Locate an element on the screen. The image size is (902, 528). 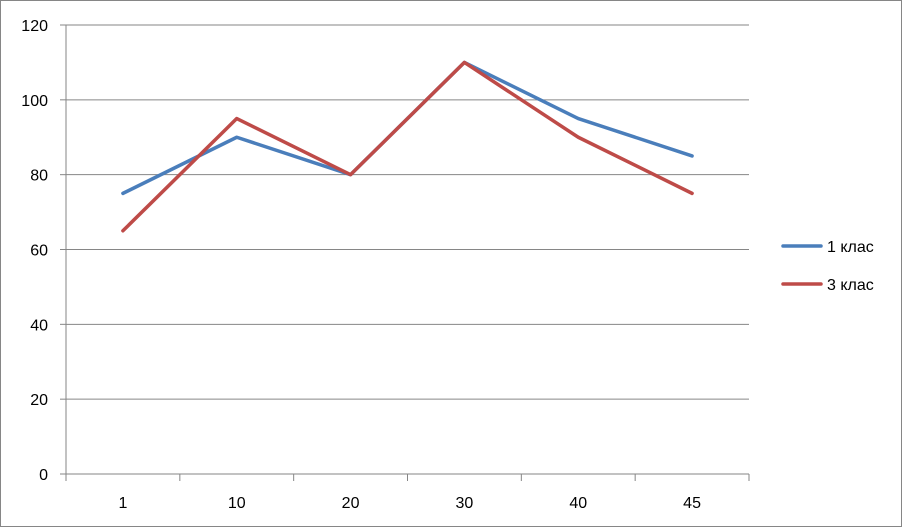
y-tick-label: 100 is located at coordinates (34, 101).